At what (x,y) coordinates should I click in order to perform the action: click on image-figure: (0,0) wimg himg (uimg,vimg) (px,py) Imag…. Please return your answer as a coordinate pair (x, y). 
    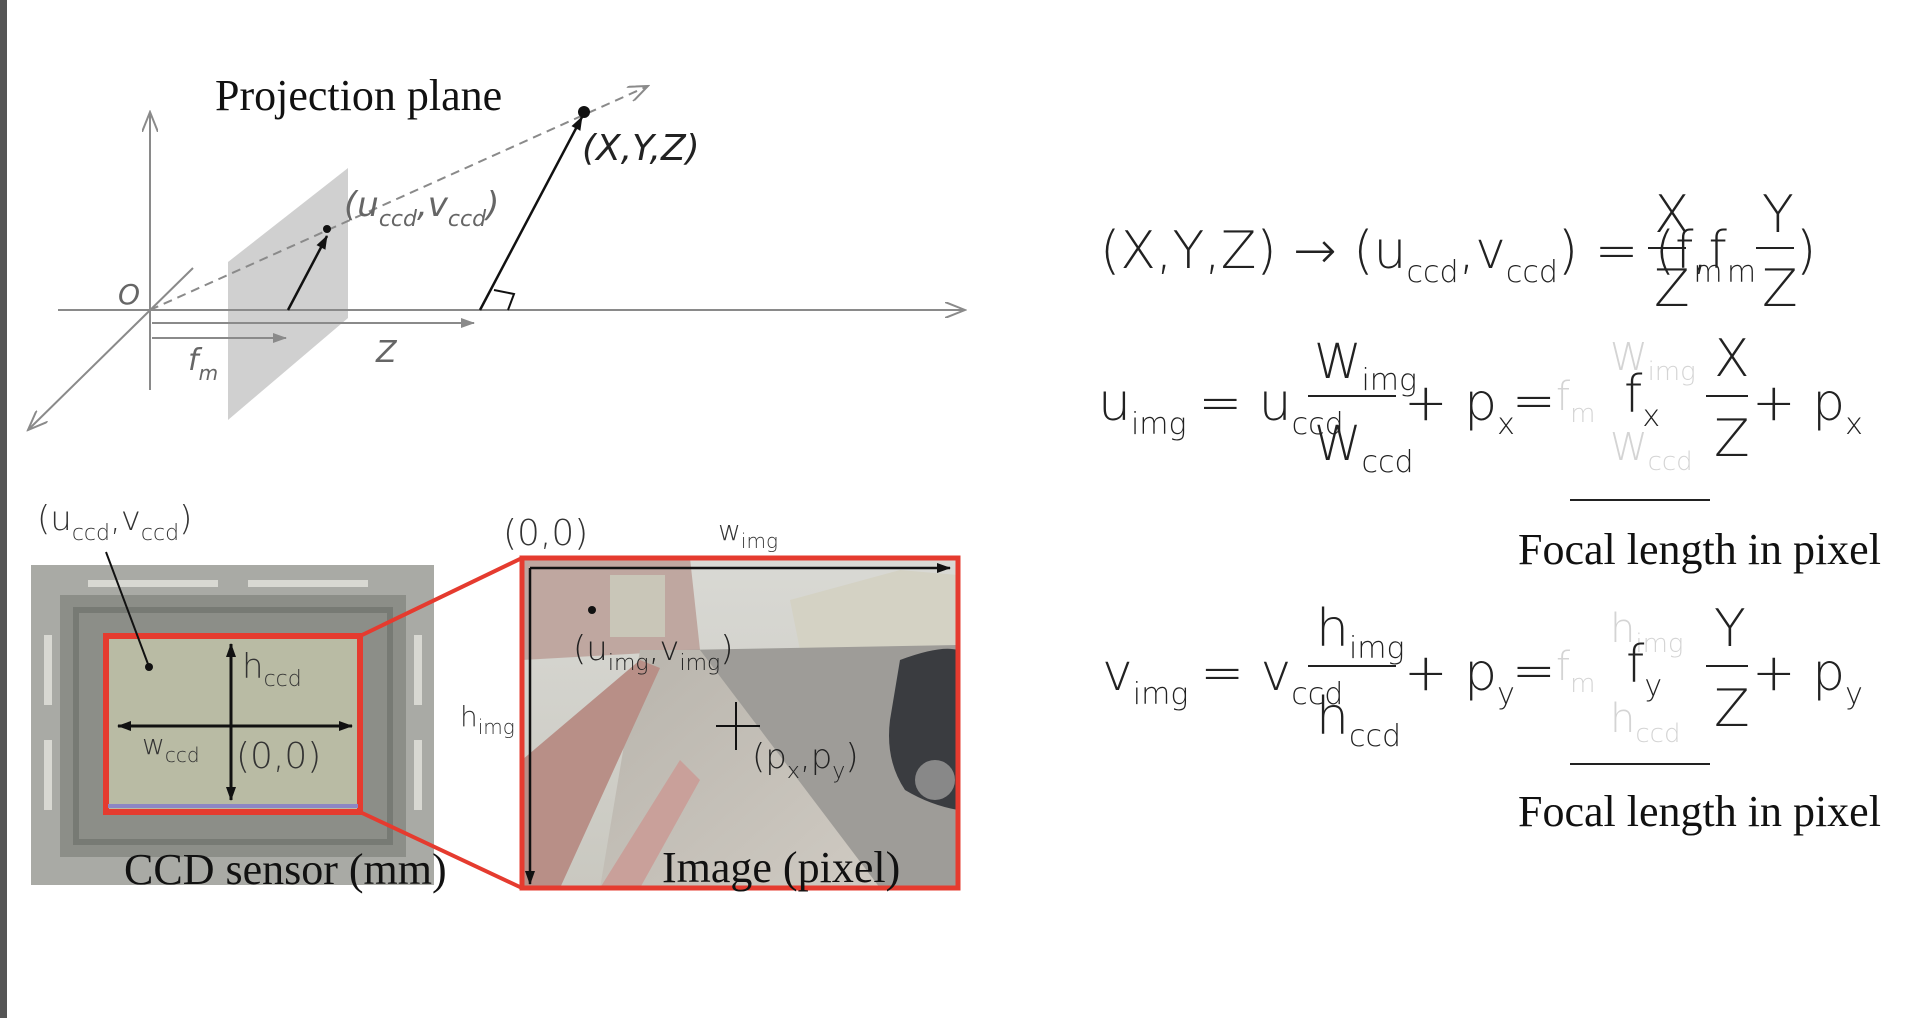
    Looking at the image, I should click on (710, 702).